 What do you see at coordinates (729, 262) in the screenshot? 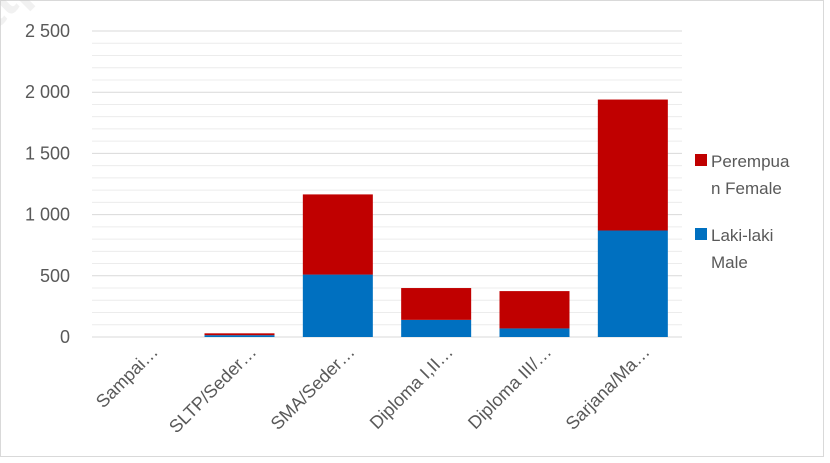
I see `legend-label: Male` at bounding box center [729, 262].